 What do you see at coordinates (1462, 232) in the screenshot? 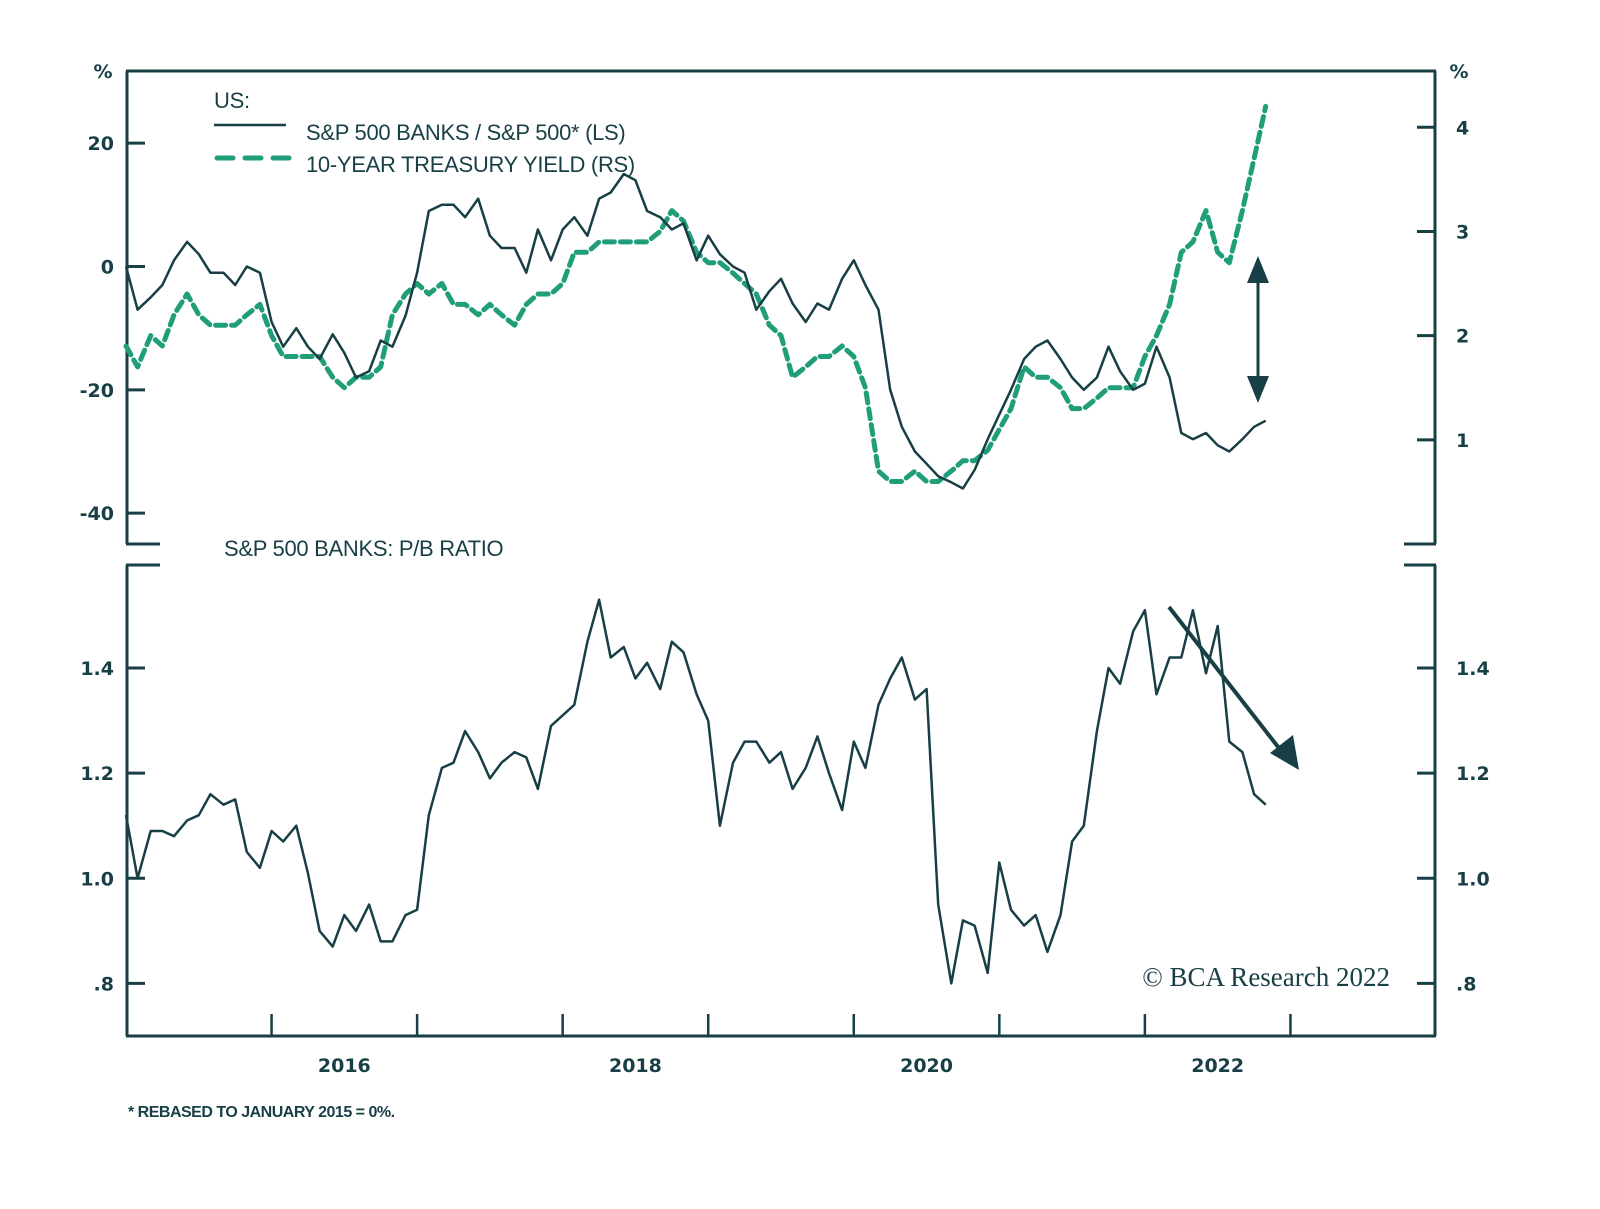
I see `right-axis-tick-label: 3` at bounding box center [1462, 232].